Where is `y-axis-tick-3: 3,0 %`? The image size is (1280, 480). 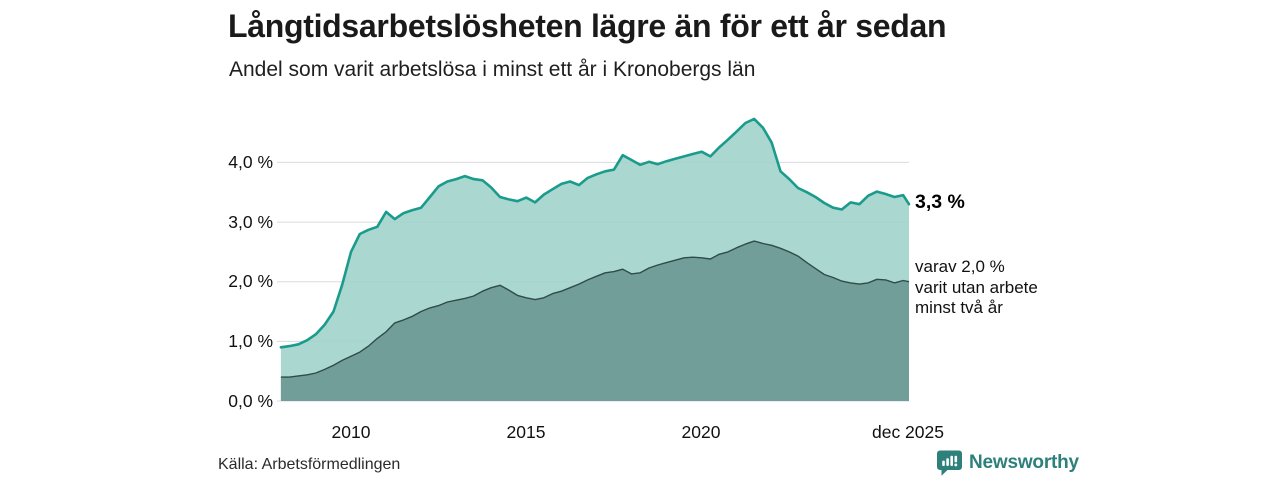 y-axis-tick-3: 3,0 % is located at coordinates (250, 222).